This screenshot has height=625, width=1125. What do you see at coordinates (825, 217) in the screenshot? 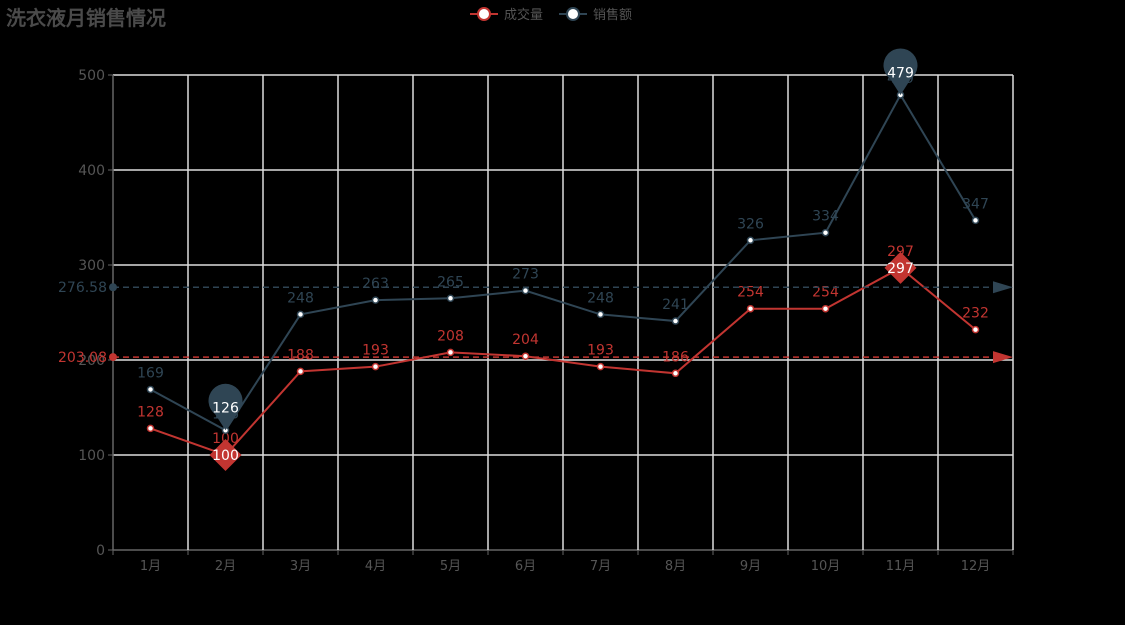
I see `data-label: 334` at bounding box center [825, 217].